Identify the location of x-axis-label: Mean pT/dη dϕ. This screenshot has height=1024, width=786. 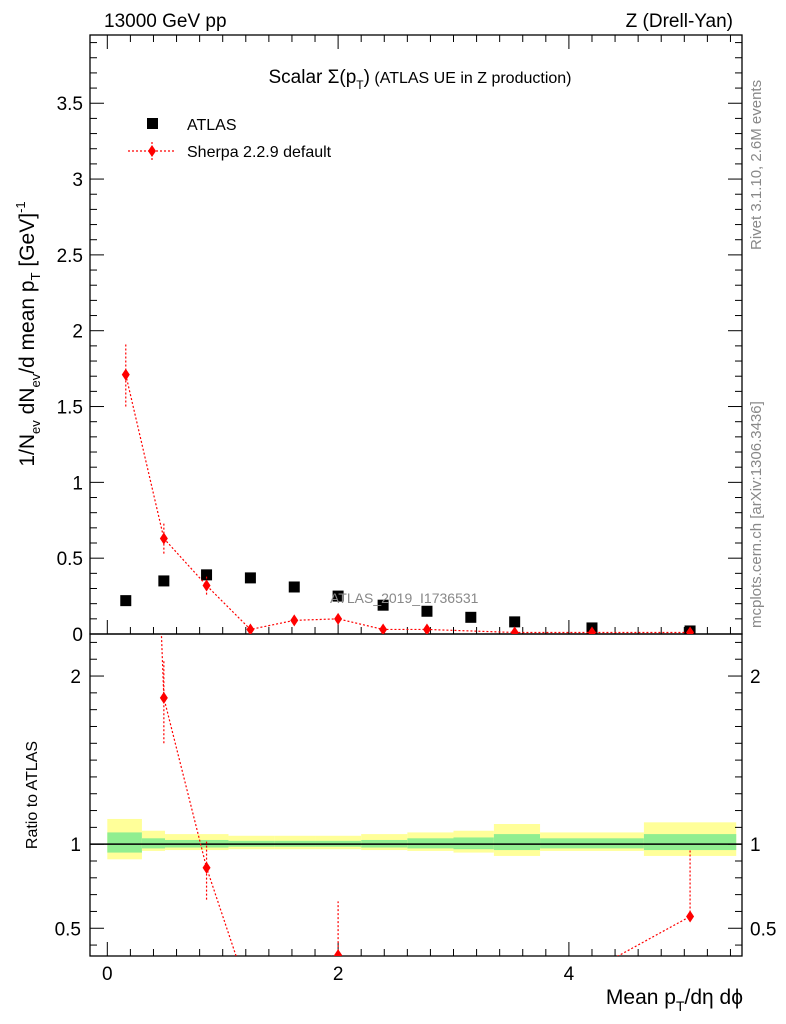
(674, 1000).